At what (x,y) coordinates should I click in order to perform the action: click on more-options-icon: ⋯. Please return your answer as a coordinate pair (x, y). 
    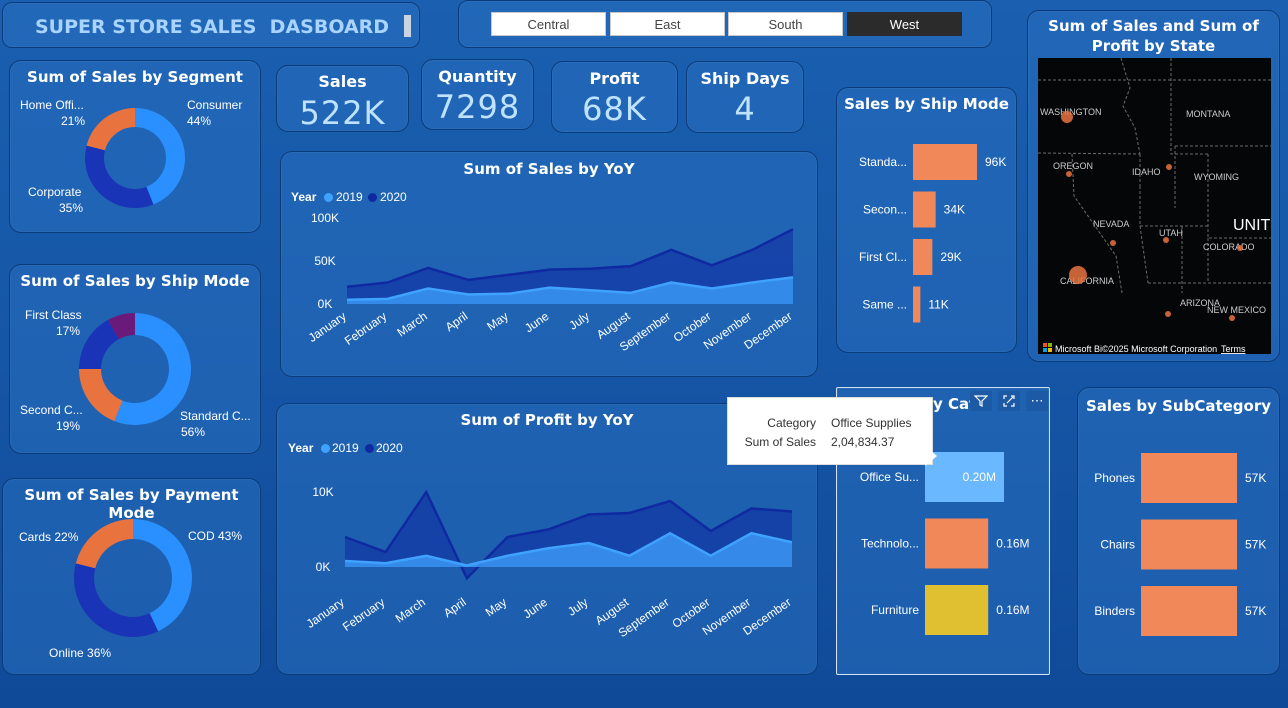
    Looking at the image, I should click on (1037, 401).